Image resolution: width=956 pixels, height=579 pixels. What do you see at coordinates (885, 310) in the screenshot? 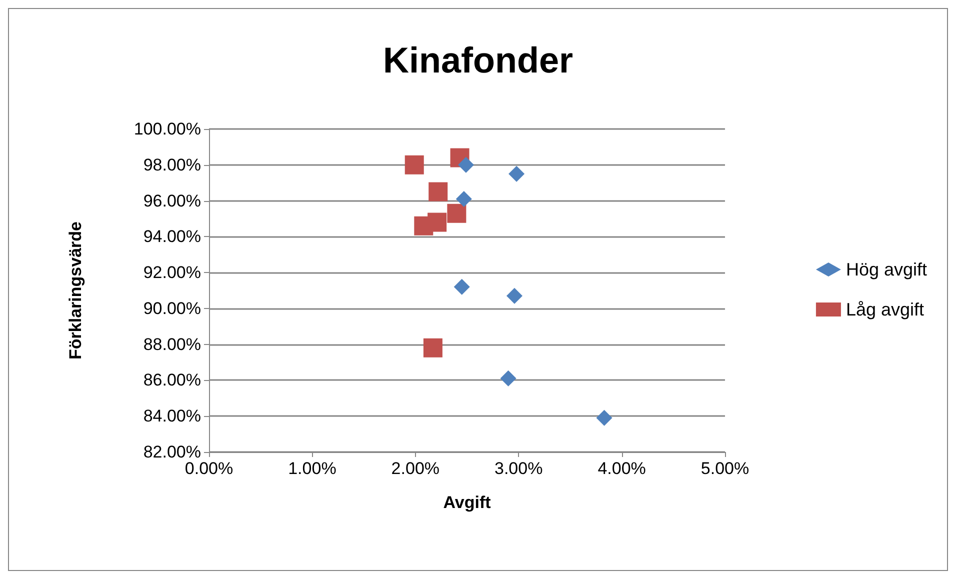
I see `legend-label: Låg avgift` at bounding box center [885, 310].